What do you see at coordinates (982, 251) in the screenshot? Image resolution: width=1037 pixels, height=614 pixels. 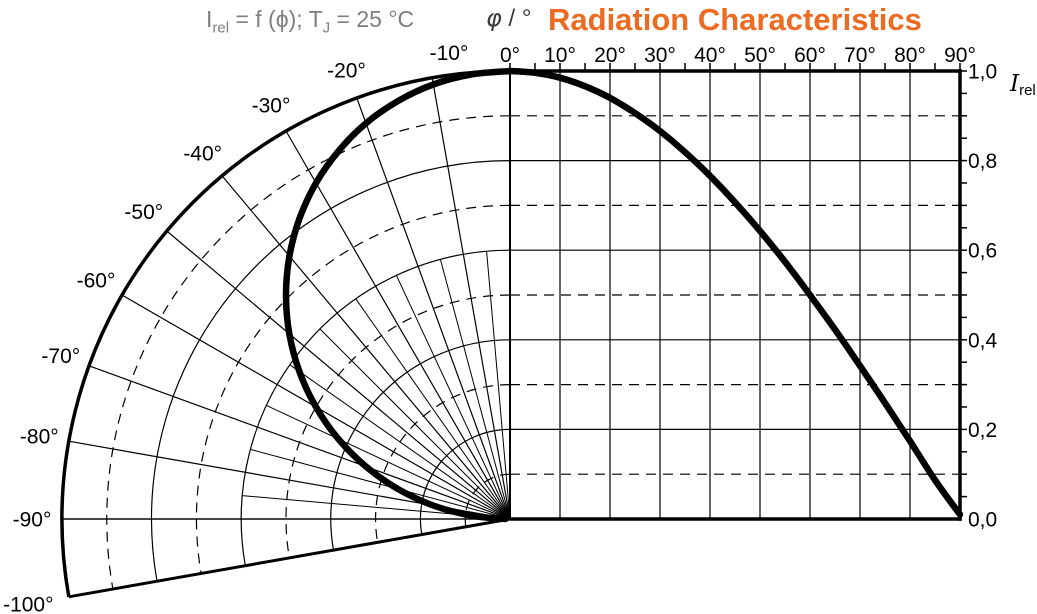 I see `right-tick-label: 0,6` at bounding box center [982, 251].